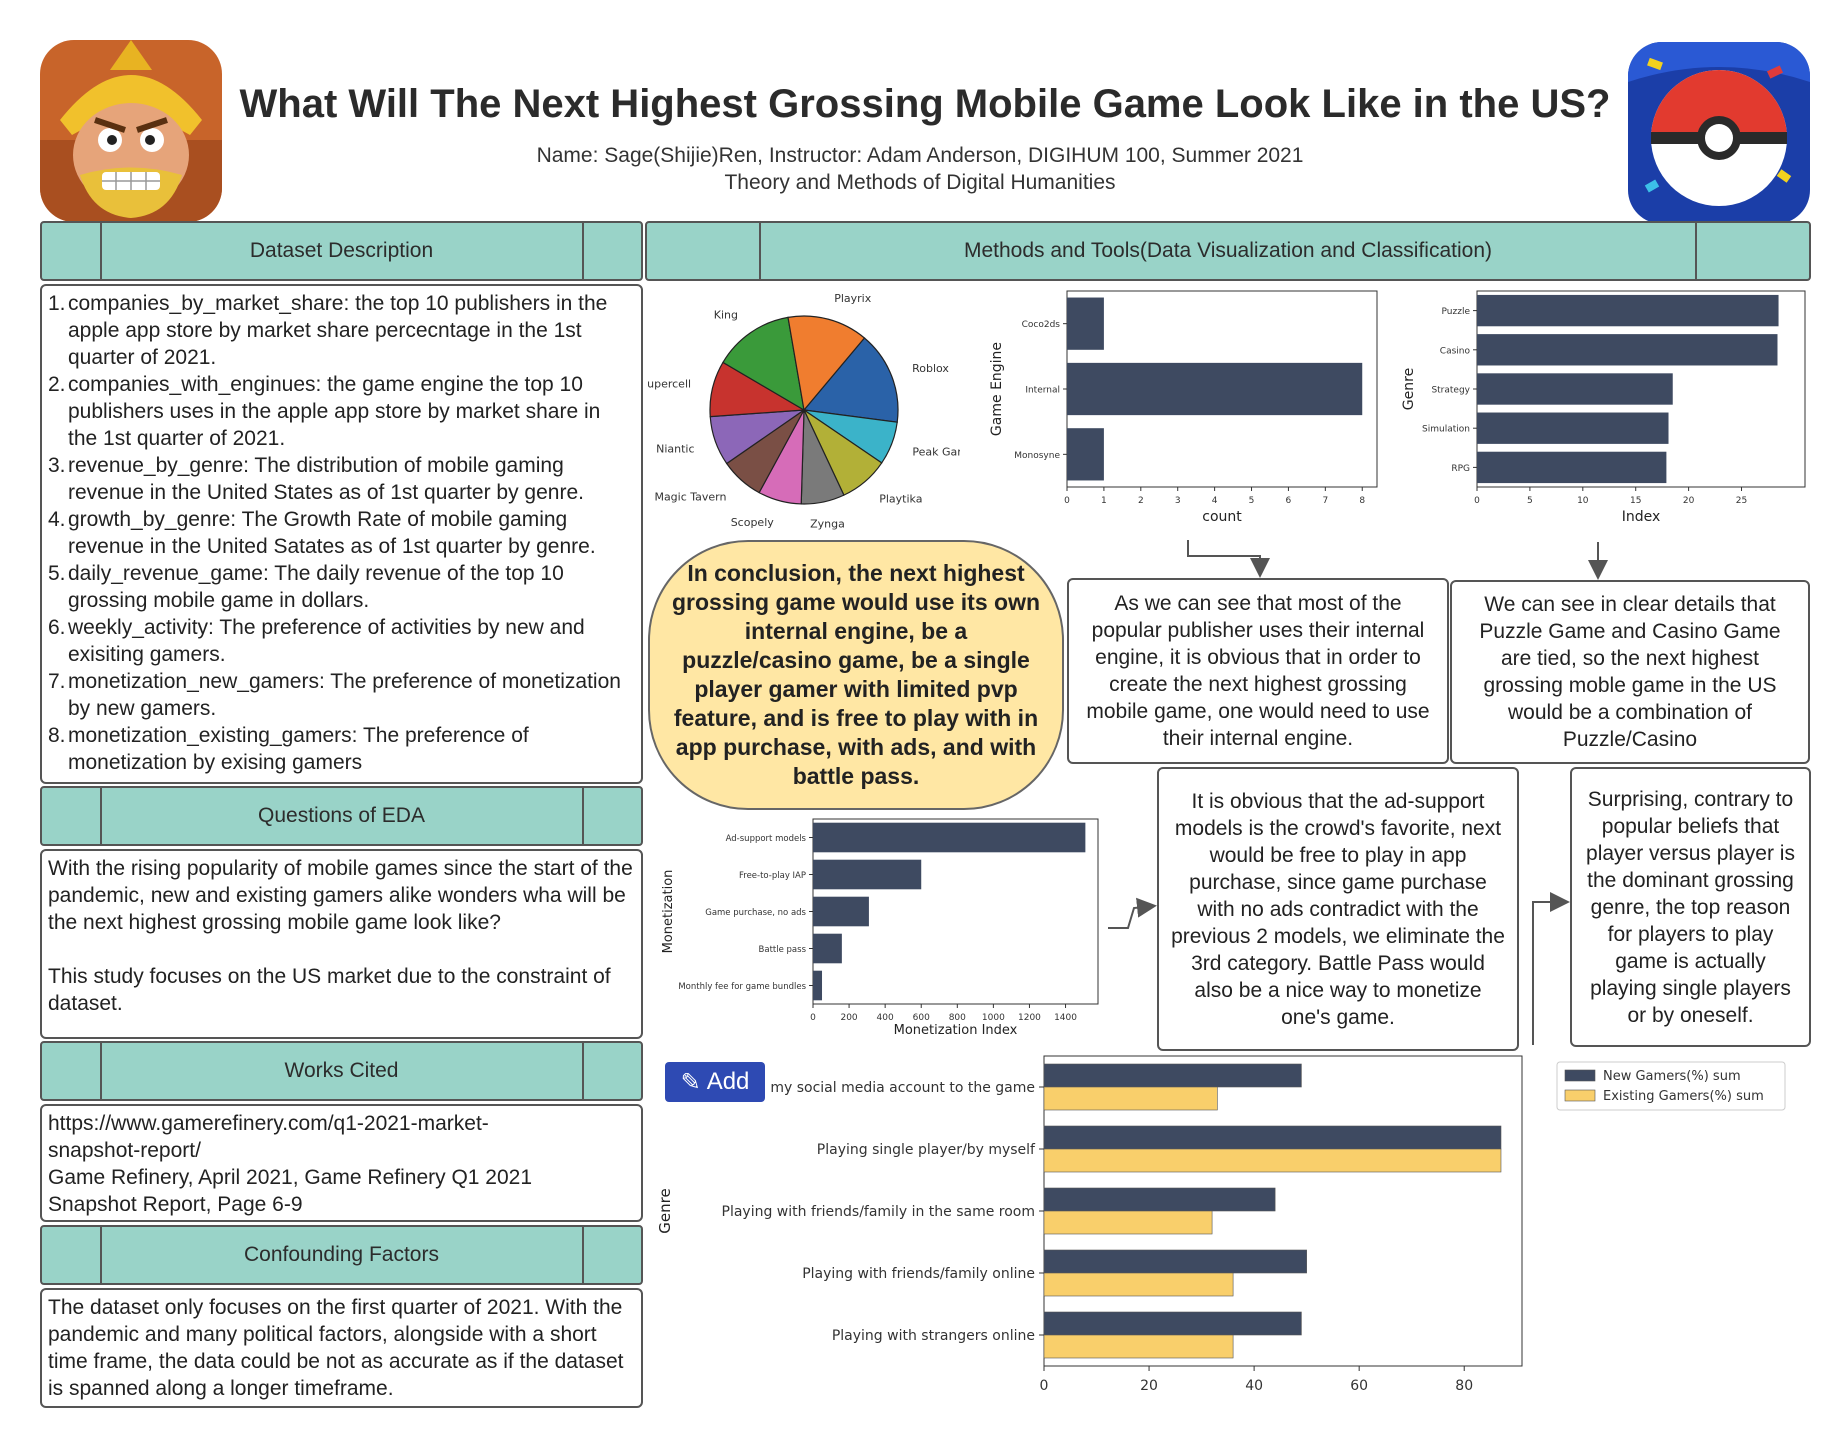 Image resolution: width=1840 pixels, height=1440 pixels. What do you see at coordinates (921, 1018) in the screenshot?
I see `x-tick-label: 600` at bounding box center [921, 1018].